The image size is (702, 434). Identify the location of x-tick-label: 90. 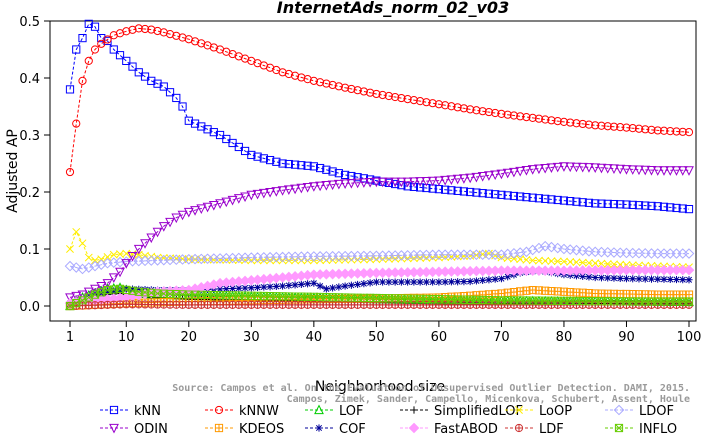
(626, 337).